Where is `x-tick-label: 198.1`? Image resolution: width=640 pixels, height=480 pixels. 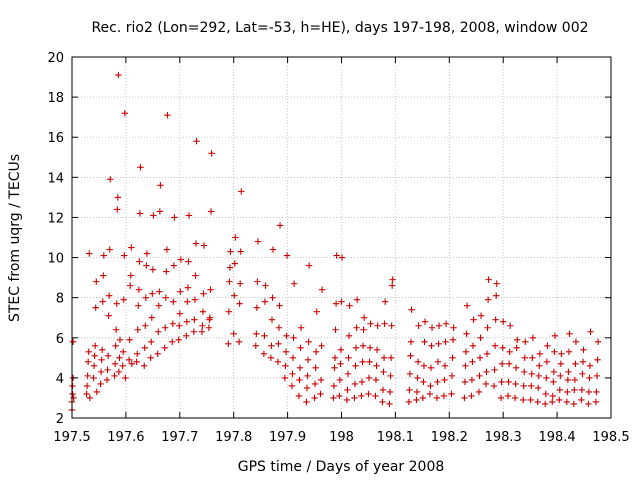 x-tick-label: 198.1 is located at coordinates (395, 437).